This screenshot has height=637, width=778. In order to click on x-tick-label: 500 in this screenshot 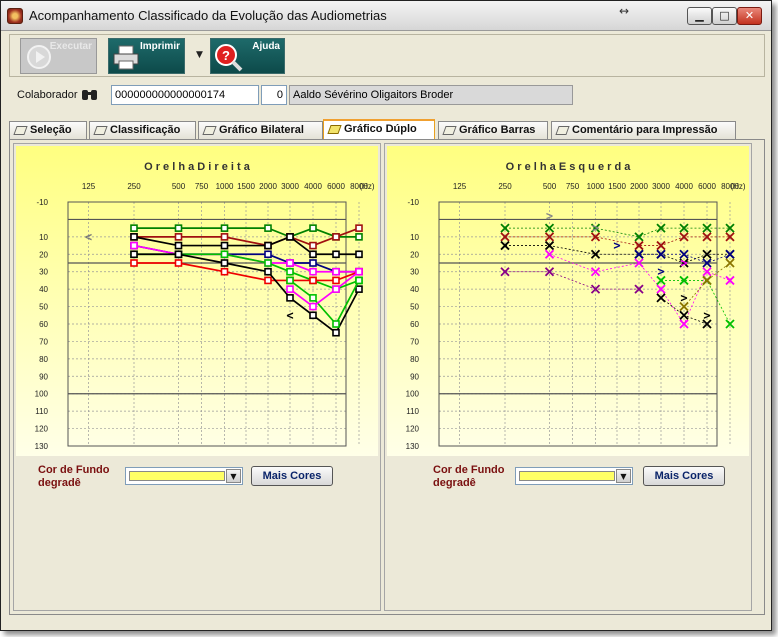, I will do `click(550, 186)`.